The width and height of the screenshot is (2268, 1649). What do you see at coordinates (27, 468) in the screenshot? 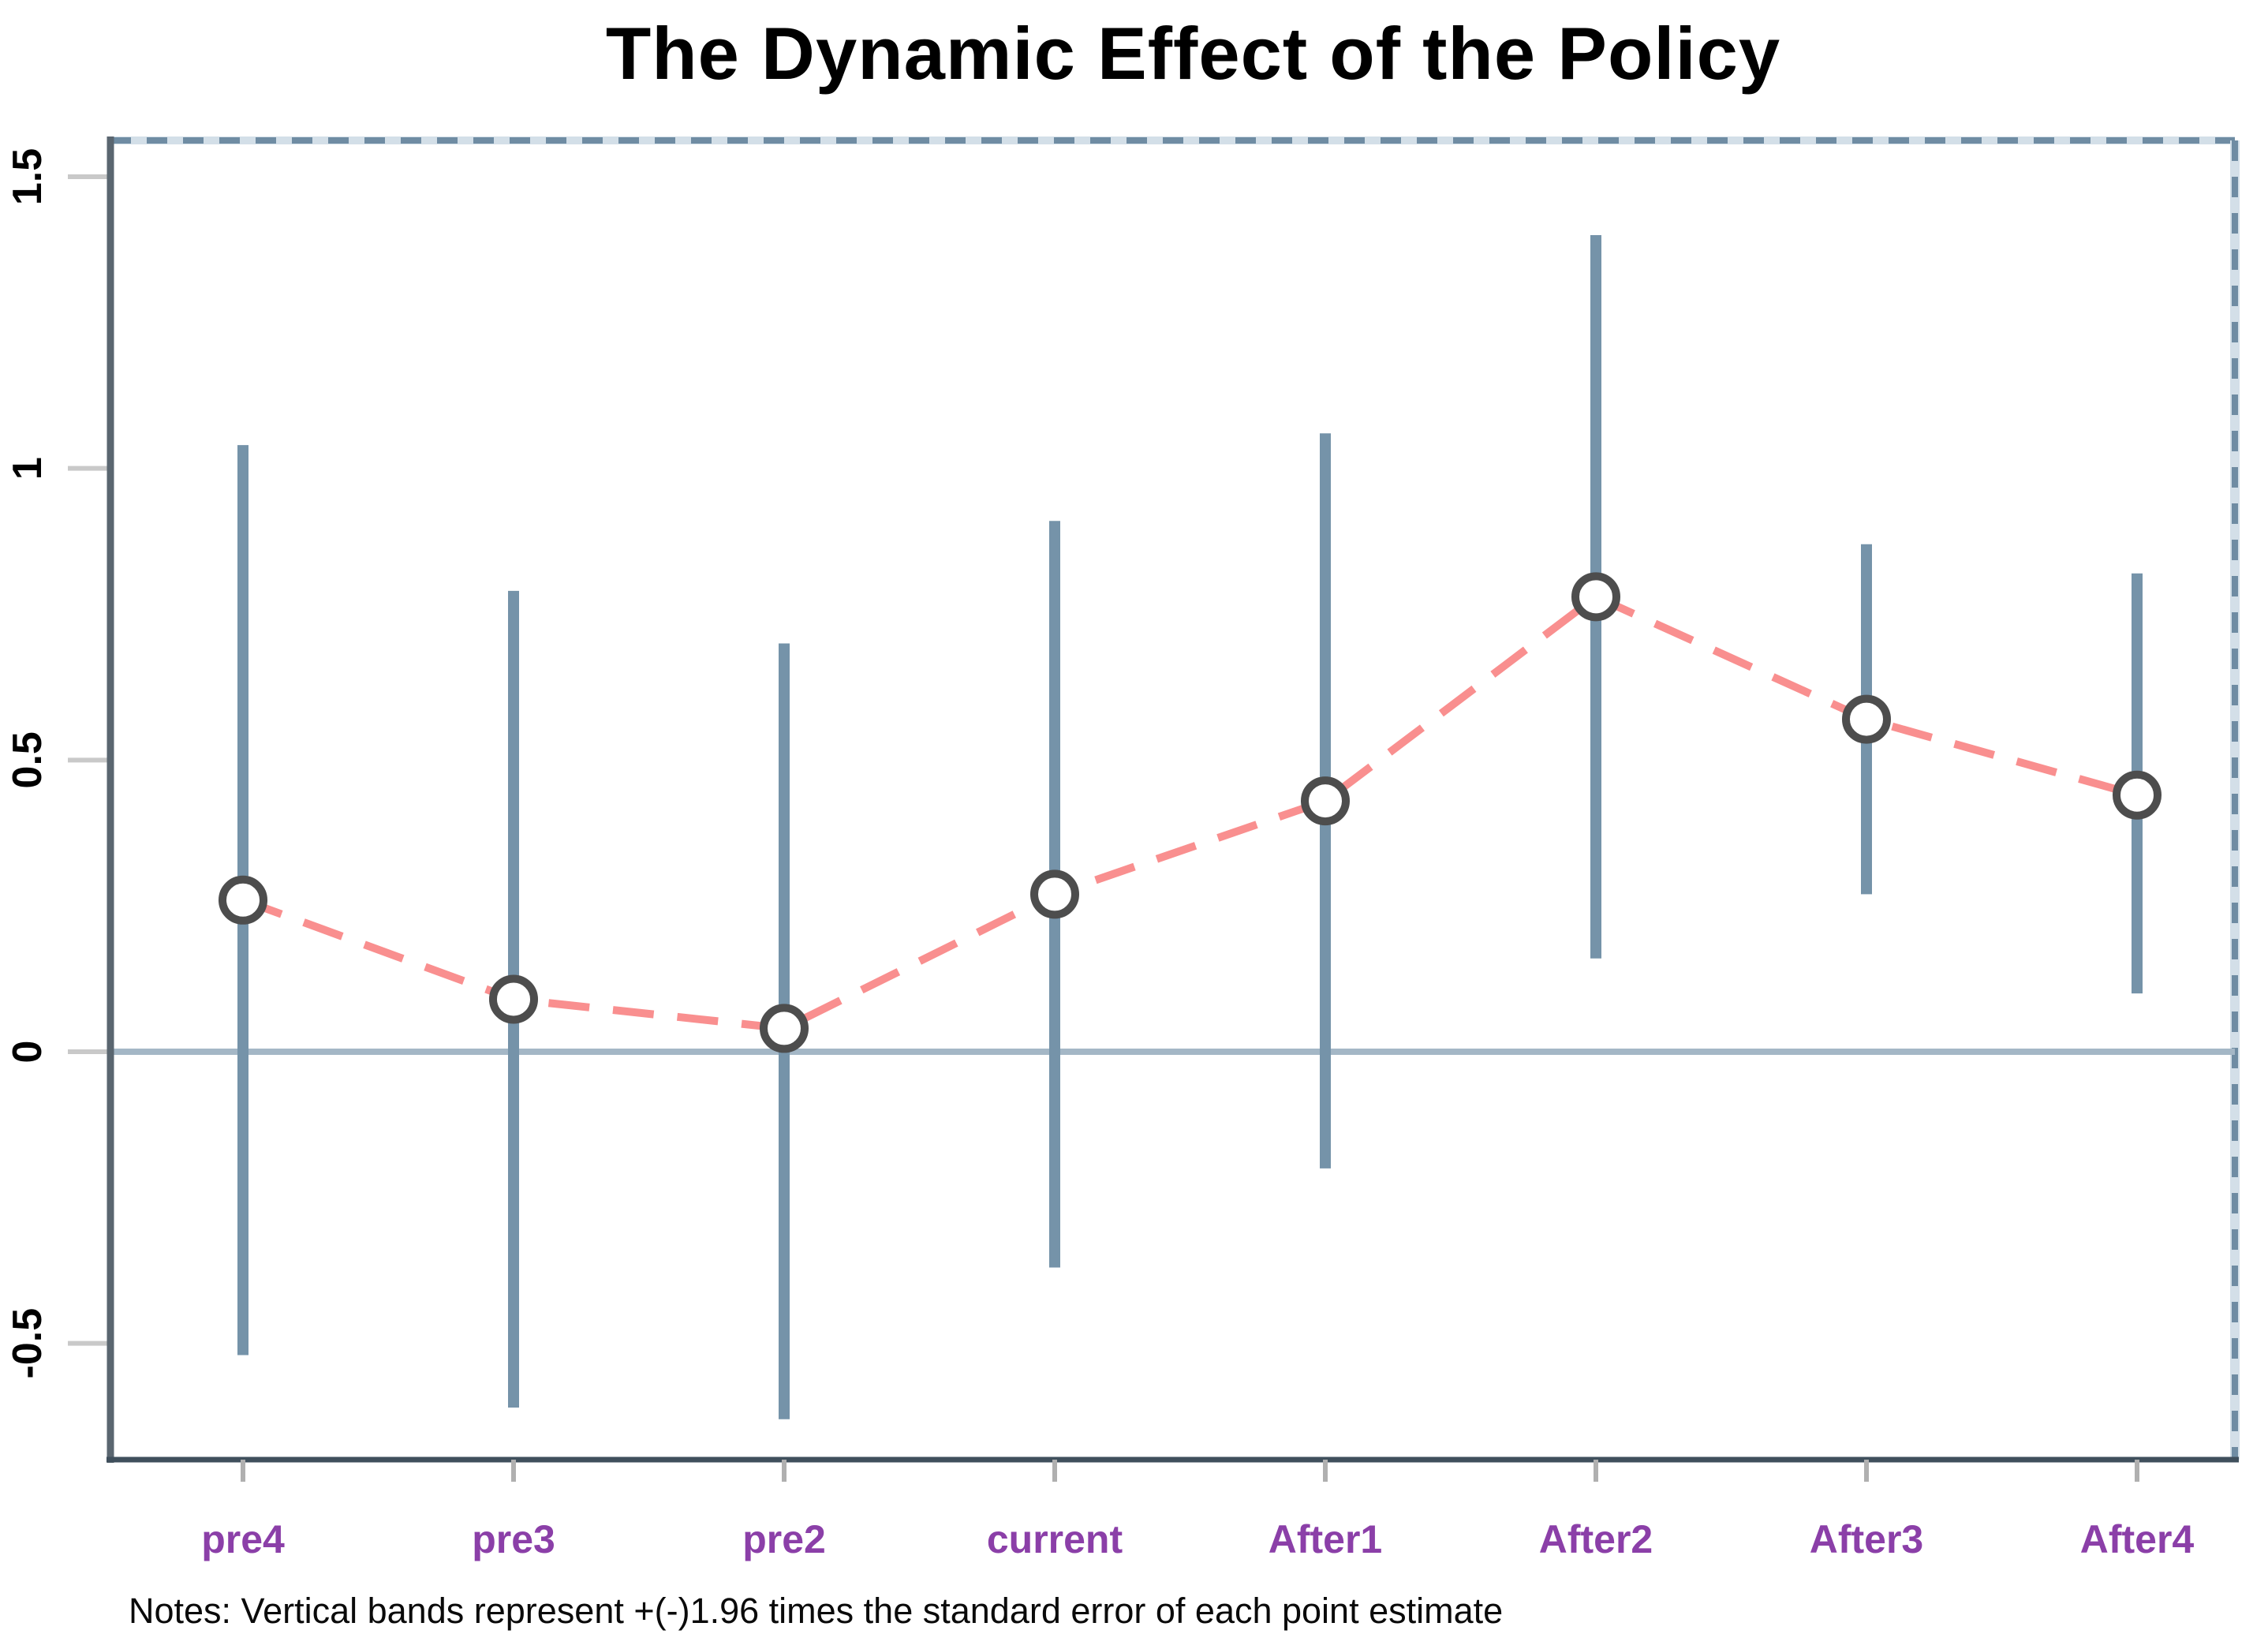
I see `y-tick-label: 1` at bounding box center [27, 468].